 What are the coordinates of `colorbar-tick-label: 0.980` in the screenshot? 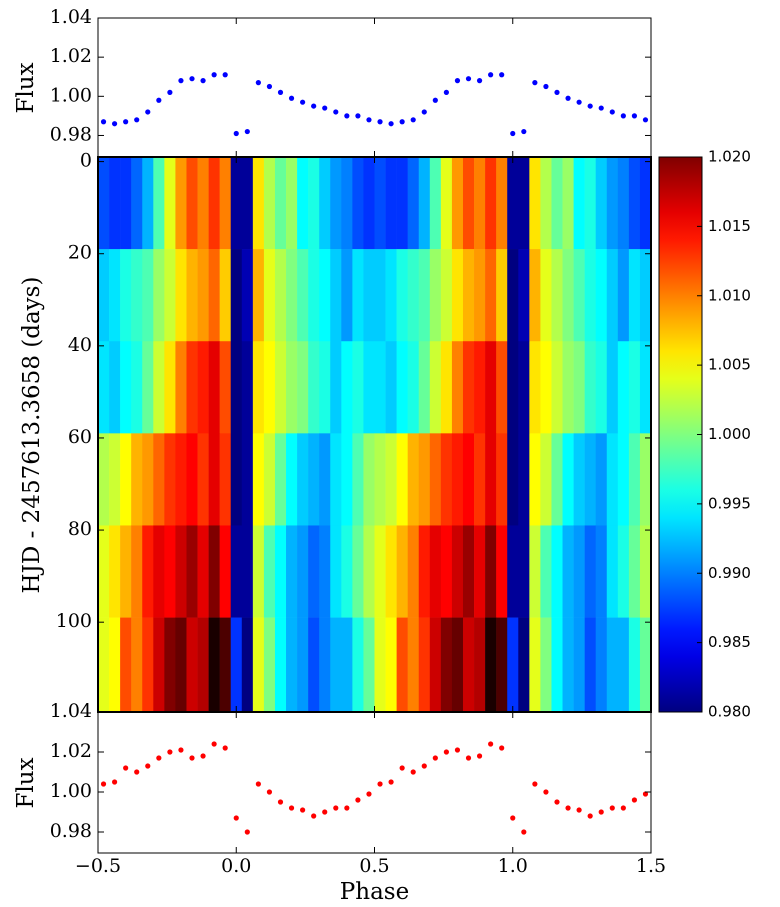 It's located at (729, 712).